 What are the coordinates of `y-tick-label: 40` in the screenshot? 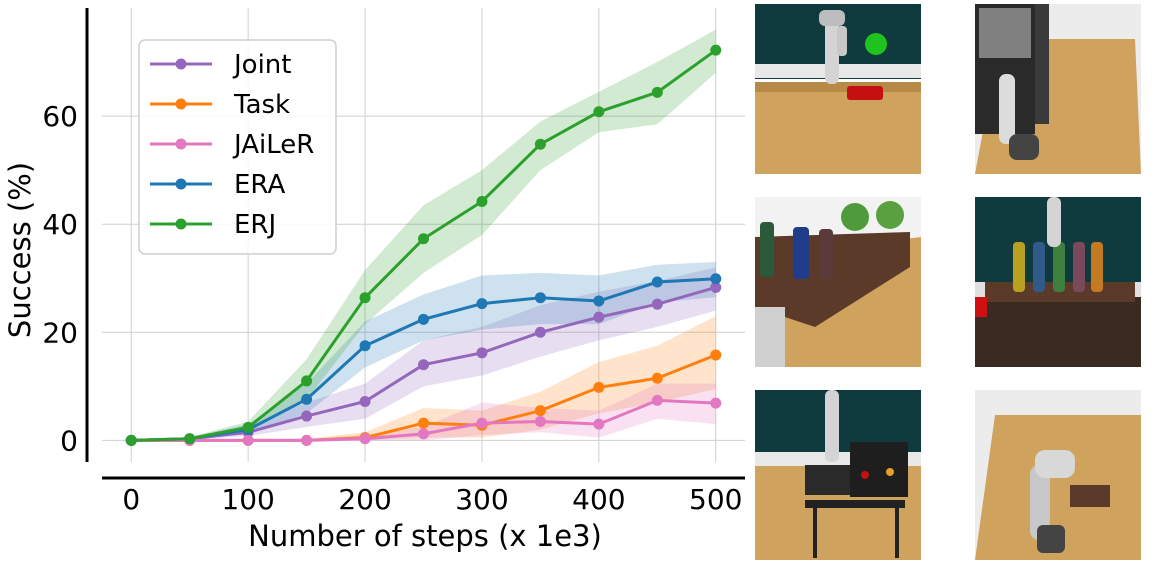 It's located at (60, 224).